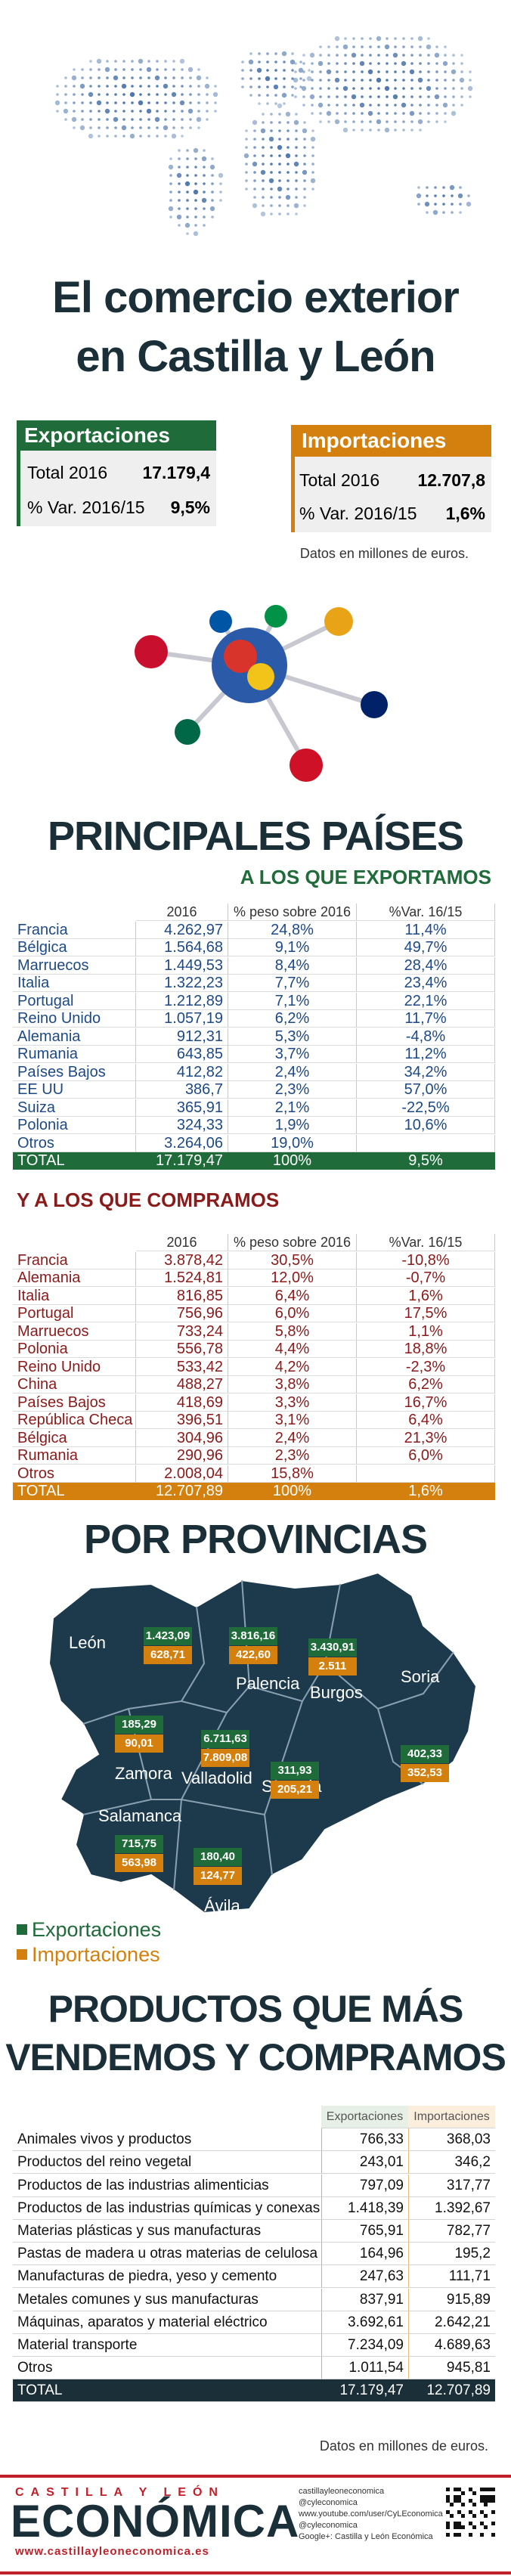  I want to click on total-cell: TOTAL, so click(167, 2391).